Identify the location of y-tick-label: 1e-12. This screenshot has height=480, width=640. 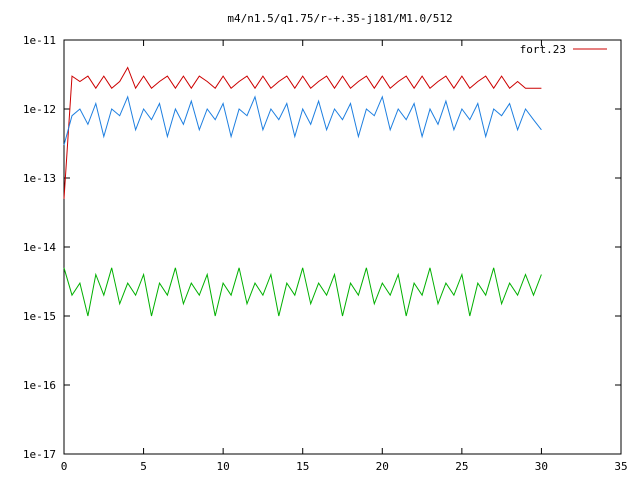
(39, 109).